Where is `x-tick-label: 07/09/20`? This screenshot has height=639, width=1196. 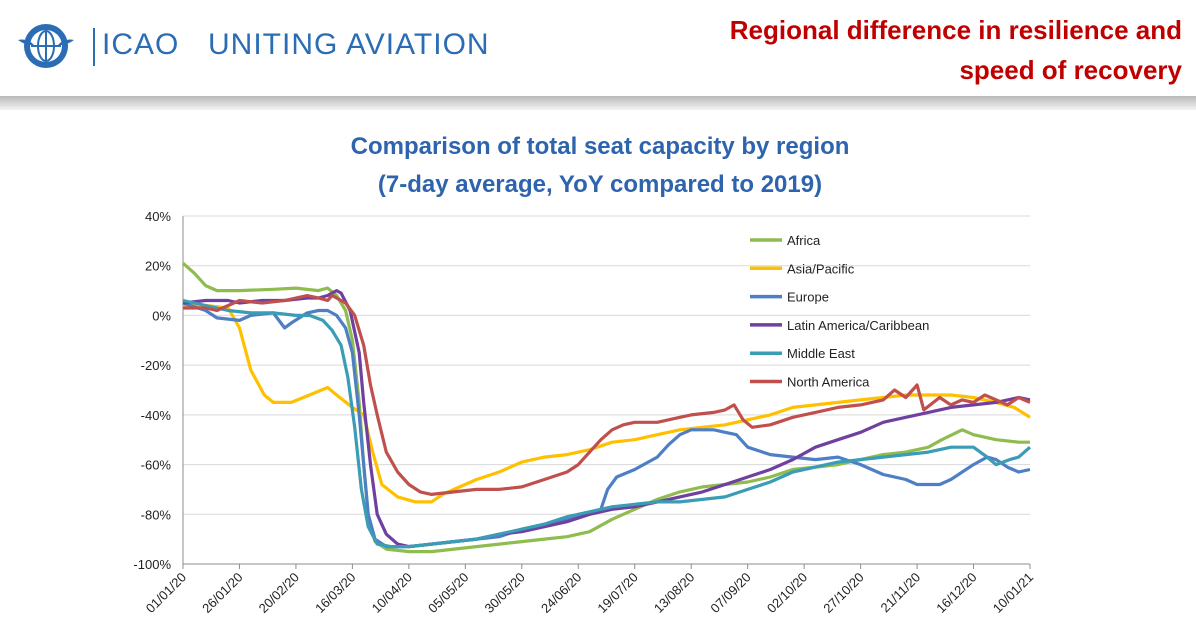 x-tick-label: 07/09/20 is located at coordinates (730, 593).